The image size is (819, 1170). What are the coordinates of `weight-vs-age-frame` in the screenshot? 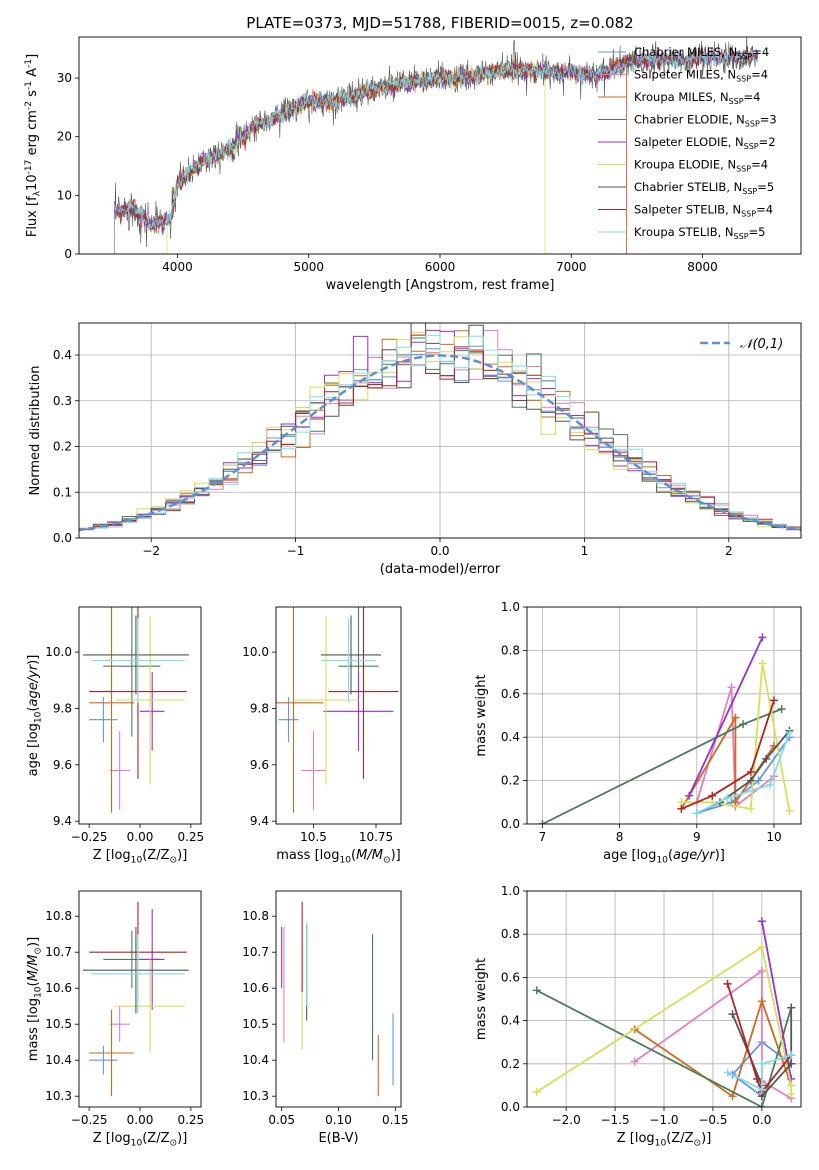 It's located at (664, 715).